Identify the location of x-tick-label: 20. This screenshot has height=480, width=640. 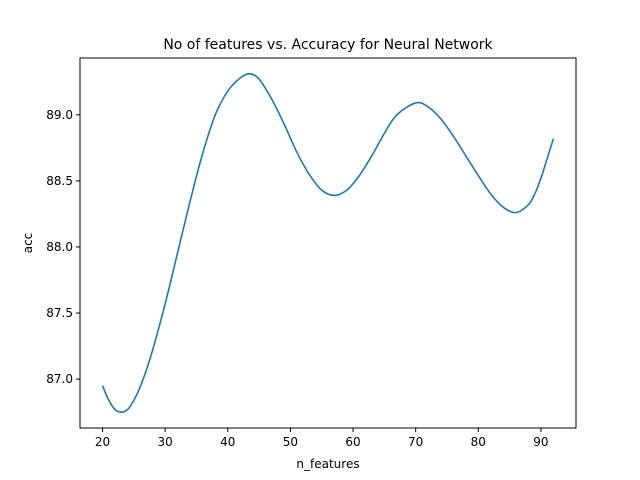
(102, 442).